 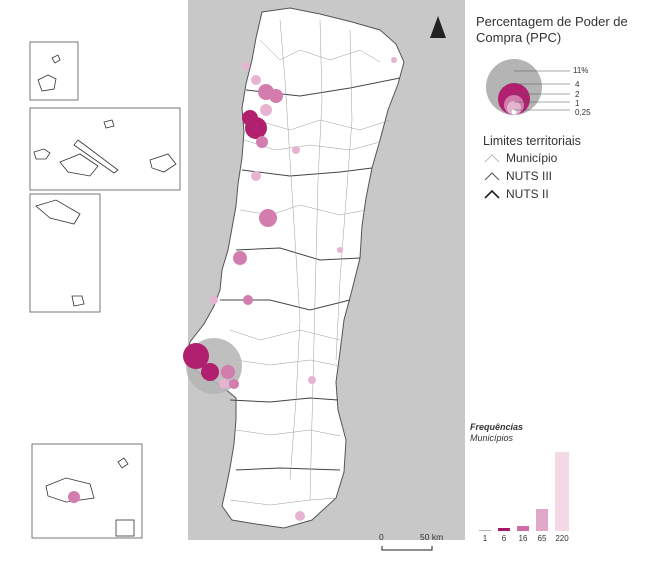 What do you see at coordinates (492, 438) in the screenshot?
I see `frequency-subtitle: Municípios` at bounding box center [492, 438].